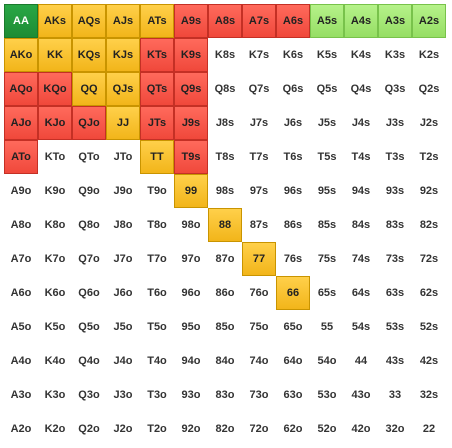 This screenshot has height=448, width=452. What do you see at coordinates (123, 157) in the screenshot?
I see `hand-cell-jto: JTo` at bounding box center [123, 157].